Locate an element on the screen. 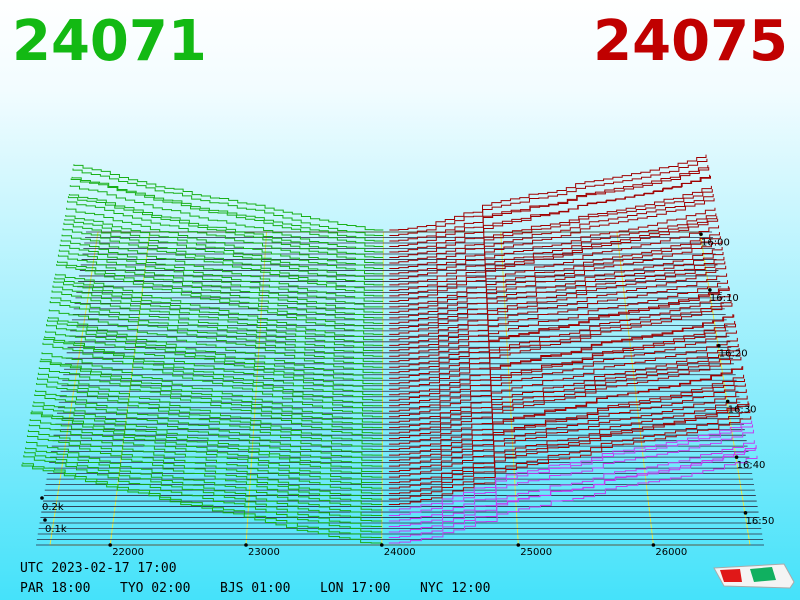 Image resolution: width=800 pixels, height=600 pixels. 3d-glasses-icon is located at coordinates (754, 576).